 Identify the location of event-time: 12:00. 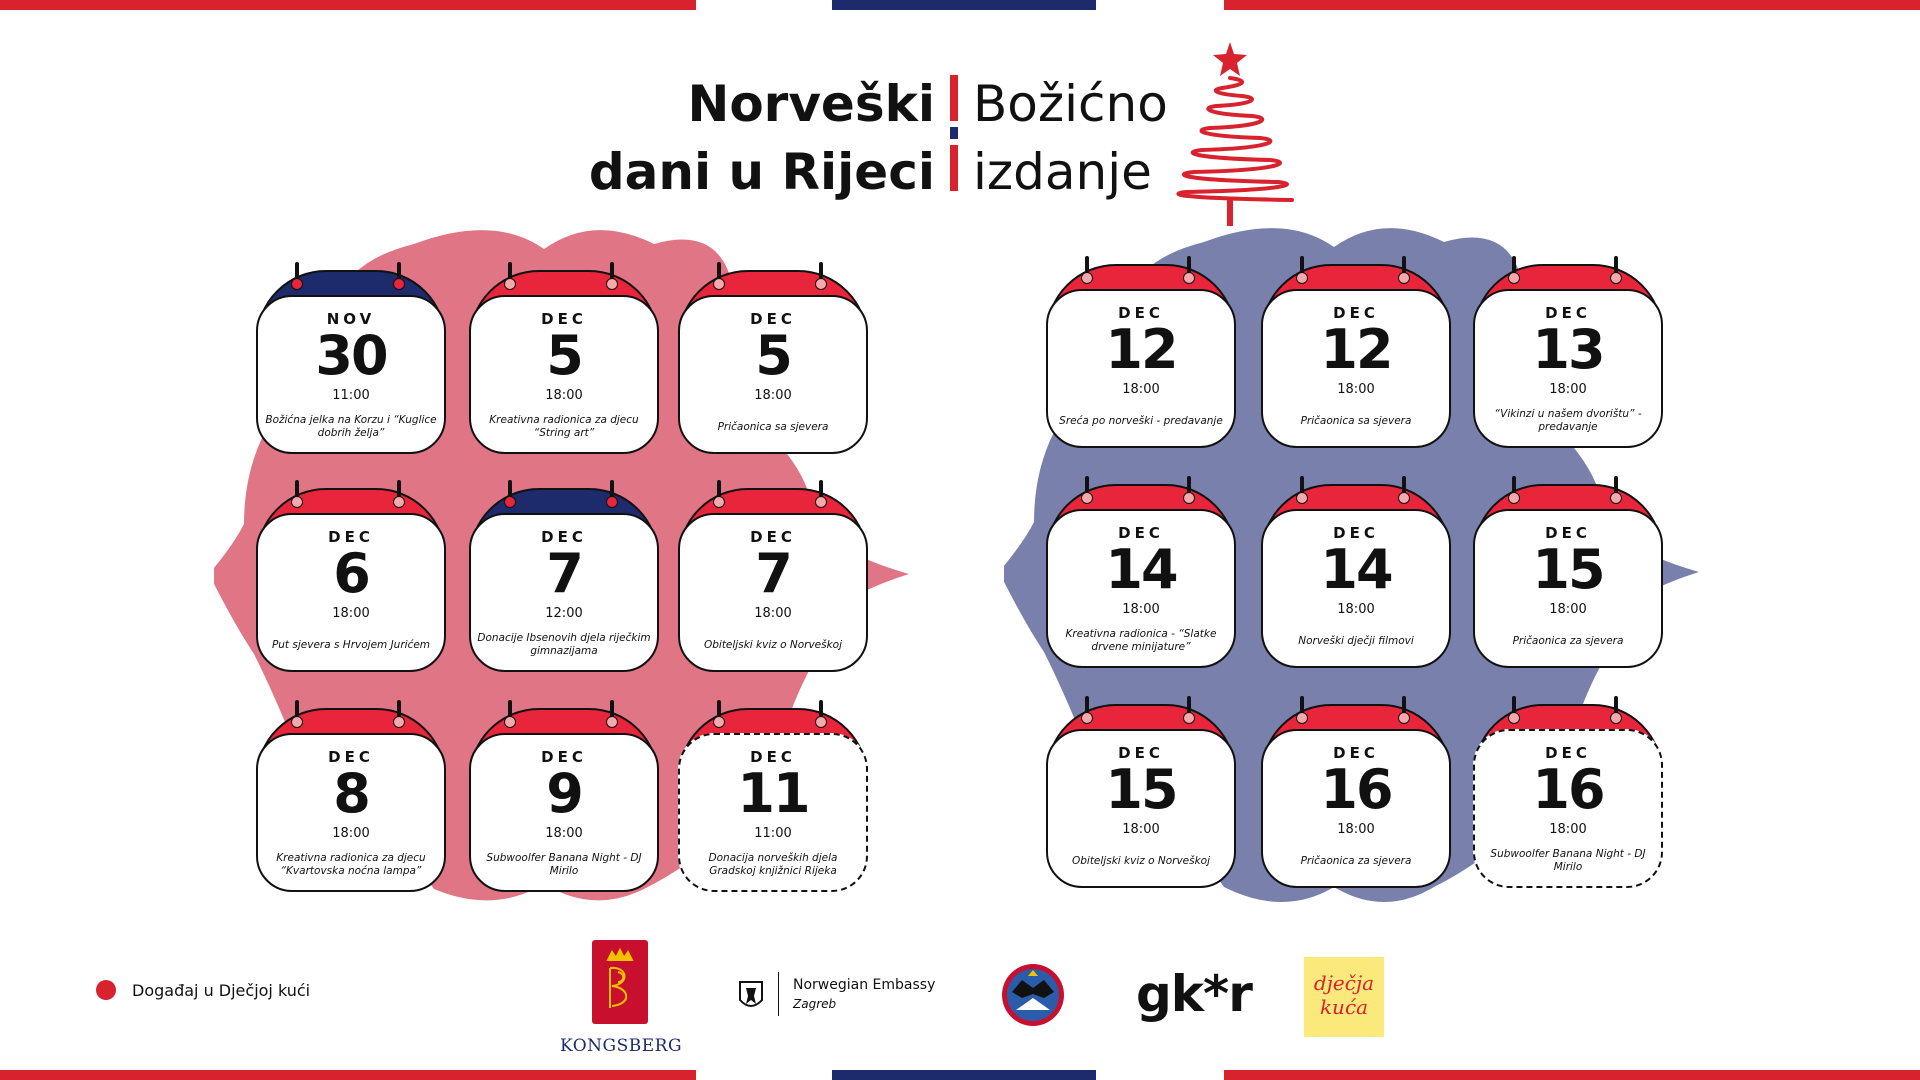
(564, 613).